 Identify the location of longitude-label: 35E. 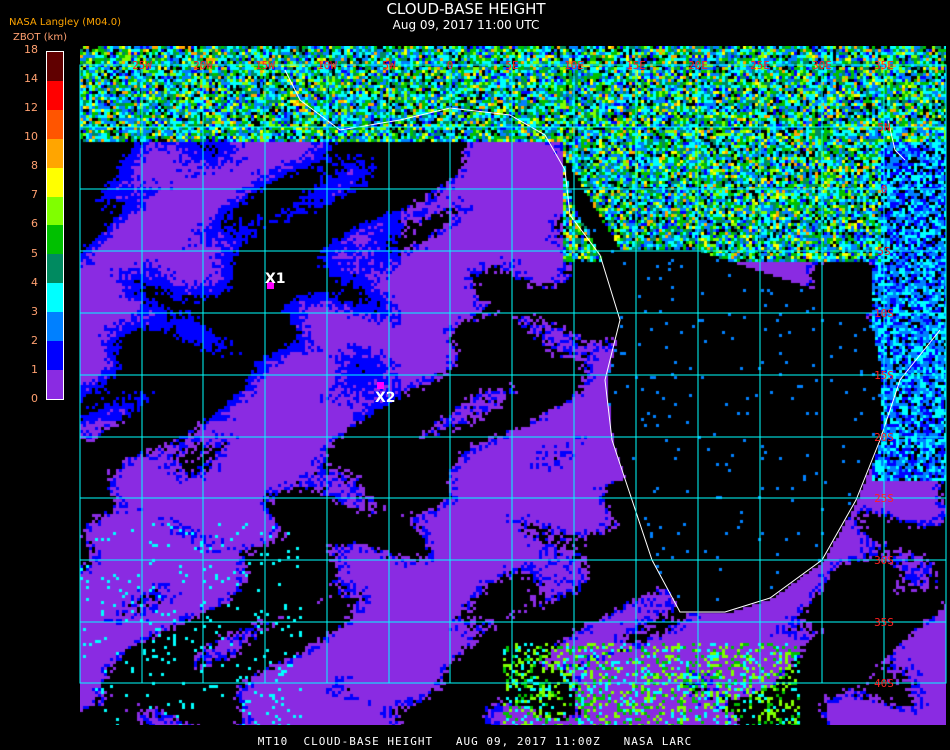
(884, 65).